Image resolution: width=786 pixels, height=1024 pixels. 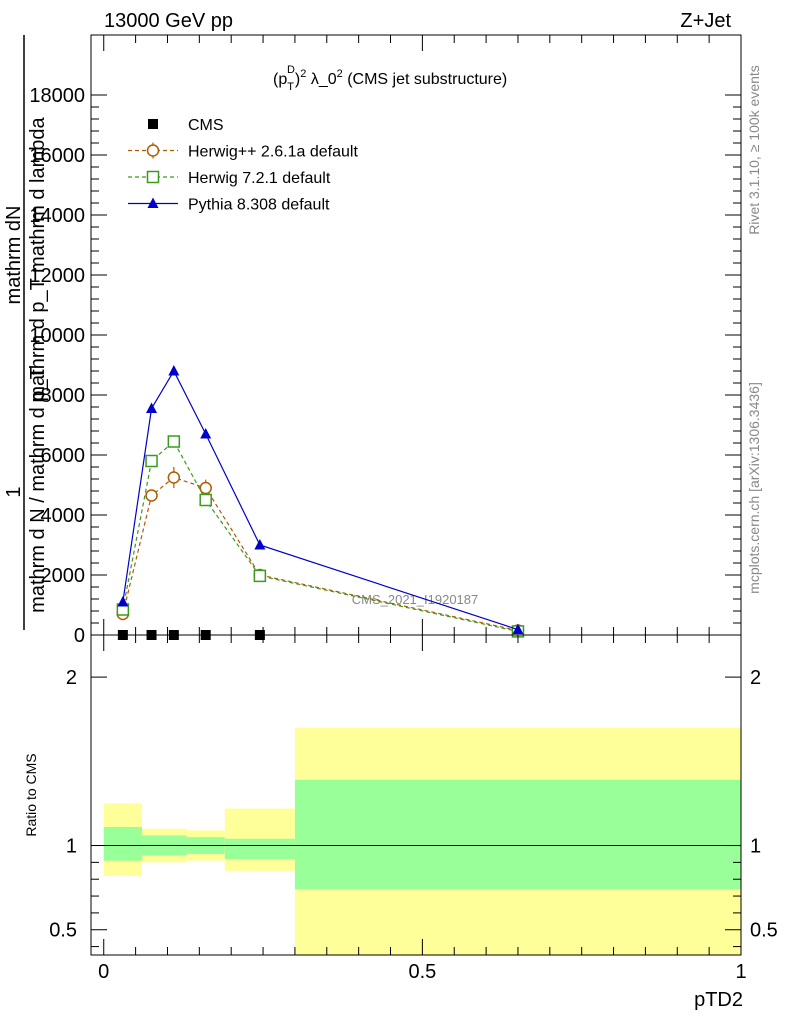 I want to click on ratio-y-tick-label-right: 0.5, so click(x=764, y=931).